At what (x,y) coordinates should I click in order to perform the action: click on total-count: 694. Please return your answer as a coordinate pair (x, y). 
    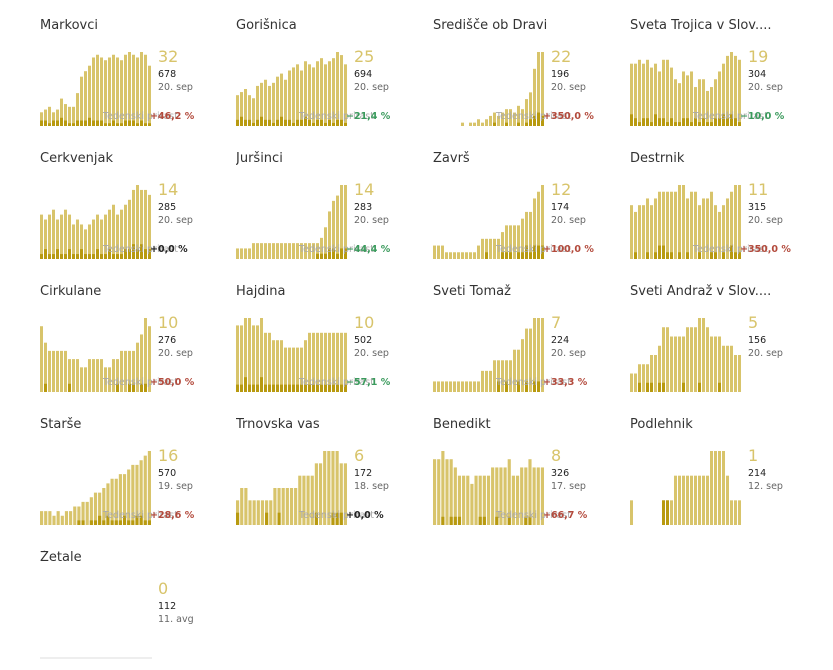
    Looking at the image, I should click on (363, 74).